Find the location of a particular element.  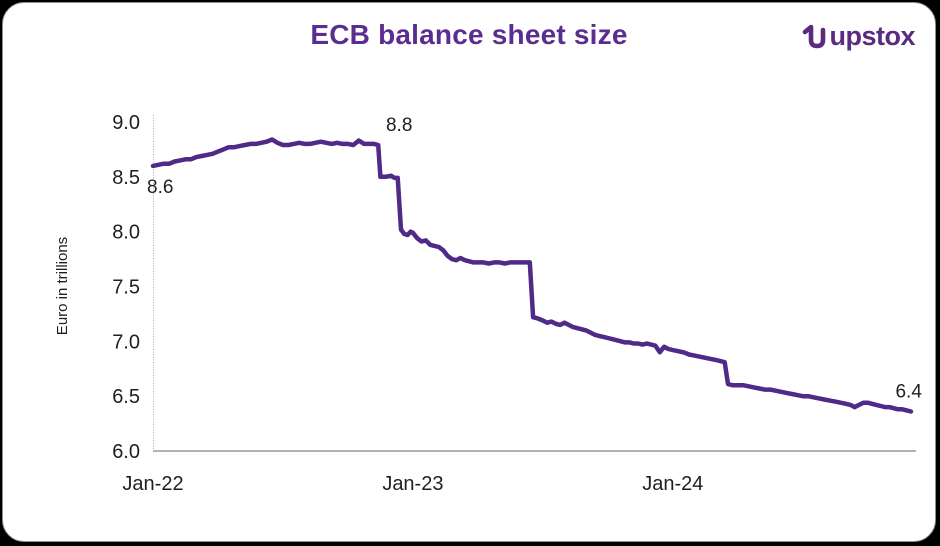

upstox-logo-mark-icon is located at coordinates (814, 36).